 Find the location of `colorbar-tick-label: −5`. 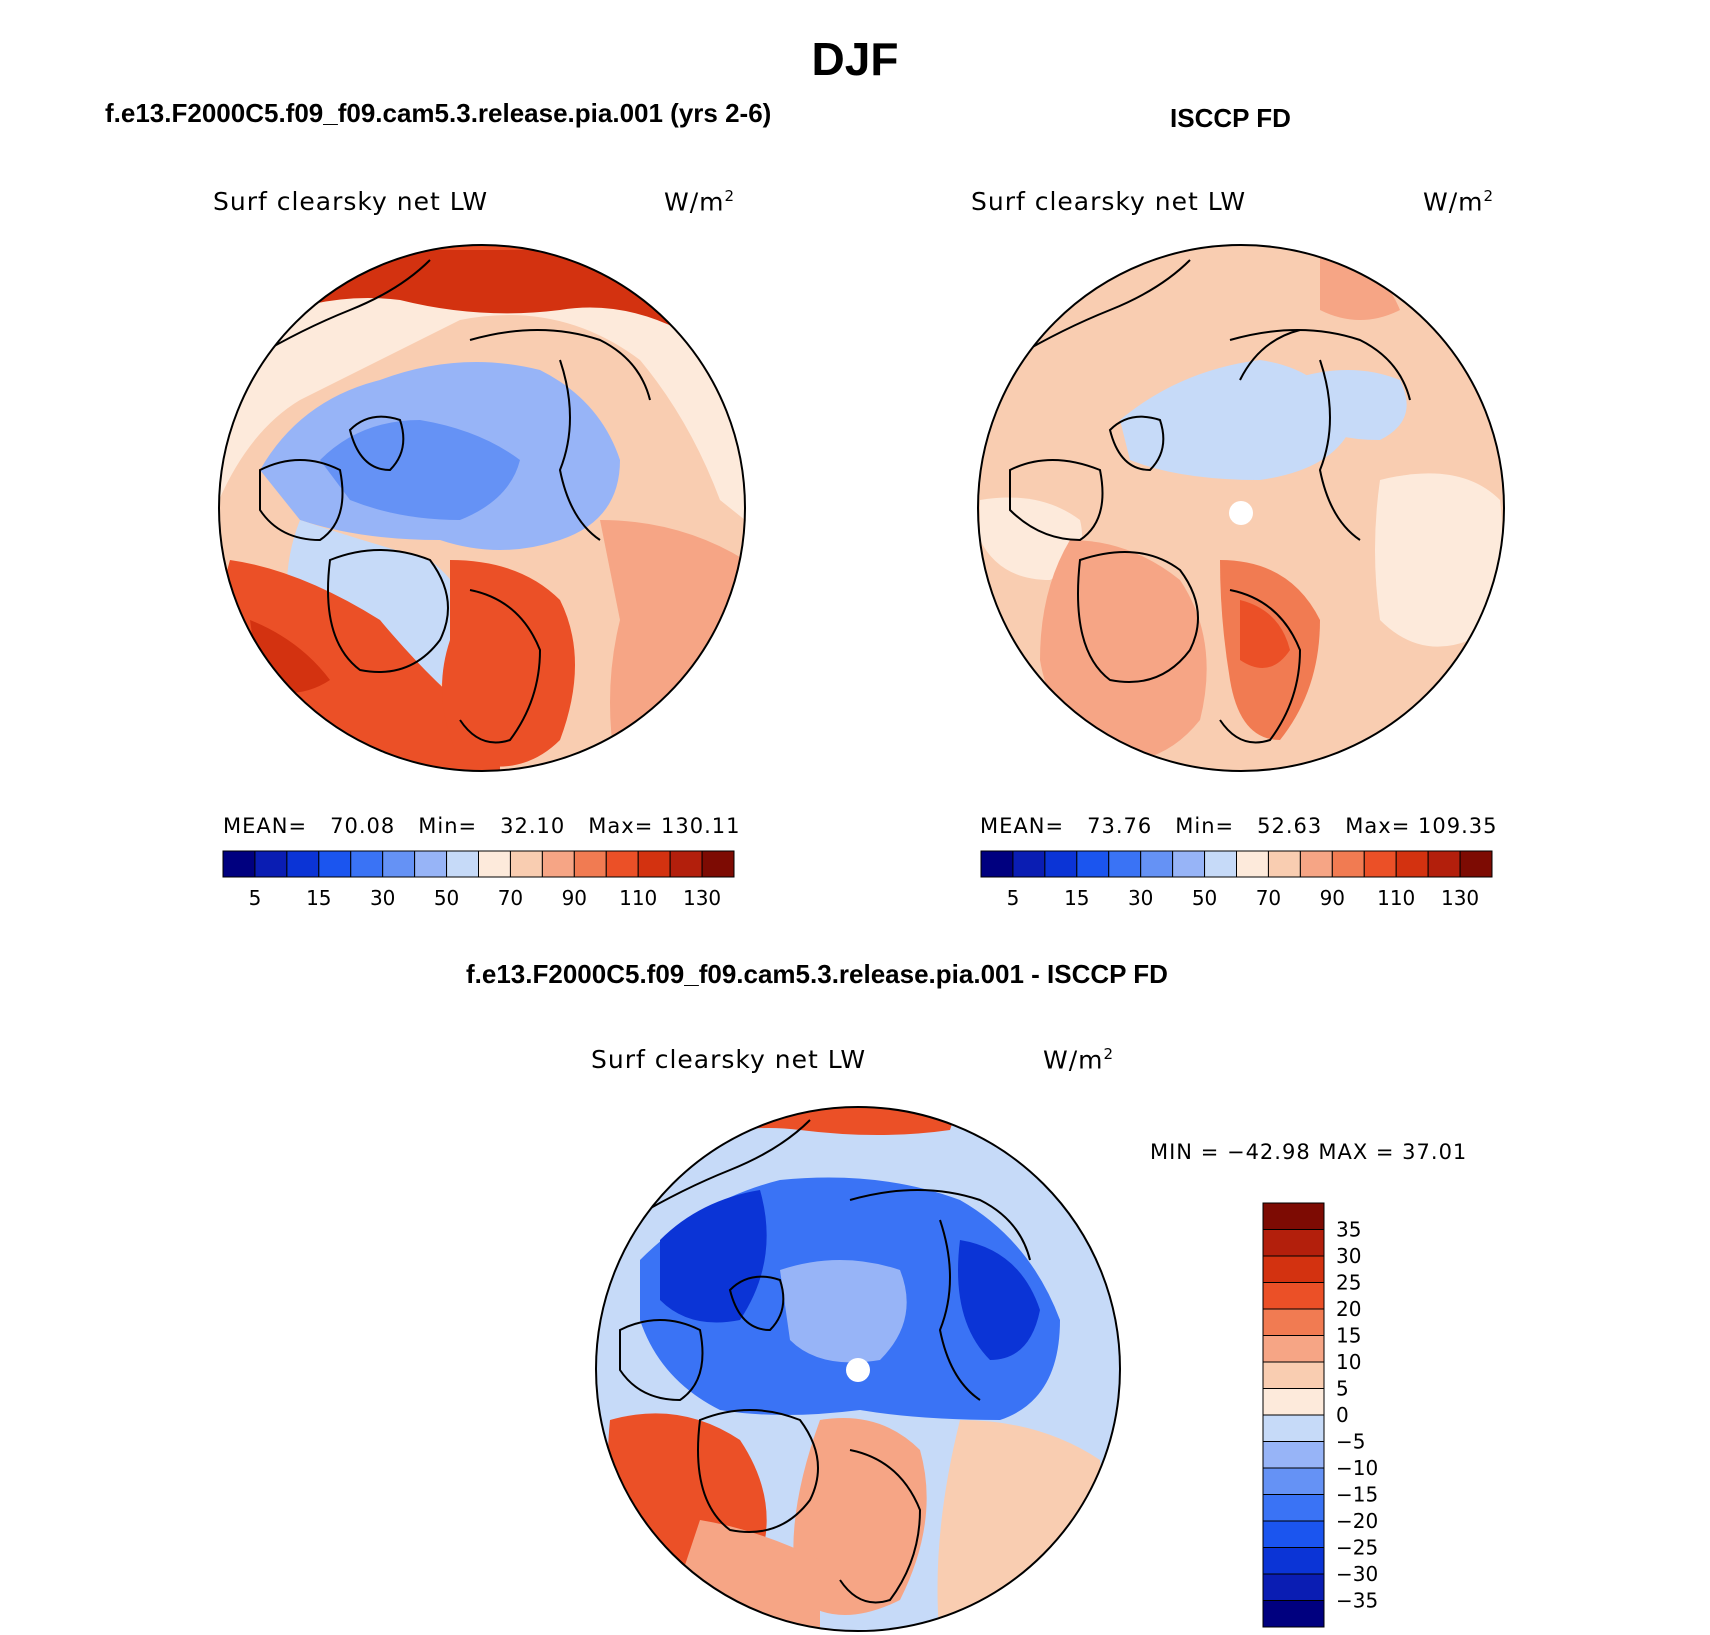

colorbar-tick-label: −5 is located at coordinates (1350, 1442).